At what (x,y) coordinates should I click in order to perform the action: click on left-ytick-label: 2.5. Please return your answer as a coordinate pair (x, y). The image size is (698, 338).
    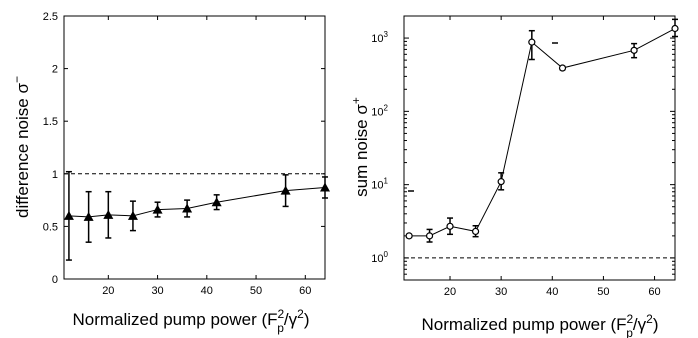
    Looking at the image, I should click on (50, 17).